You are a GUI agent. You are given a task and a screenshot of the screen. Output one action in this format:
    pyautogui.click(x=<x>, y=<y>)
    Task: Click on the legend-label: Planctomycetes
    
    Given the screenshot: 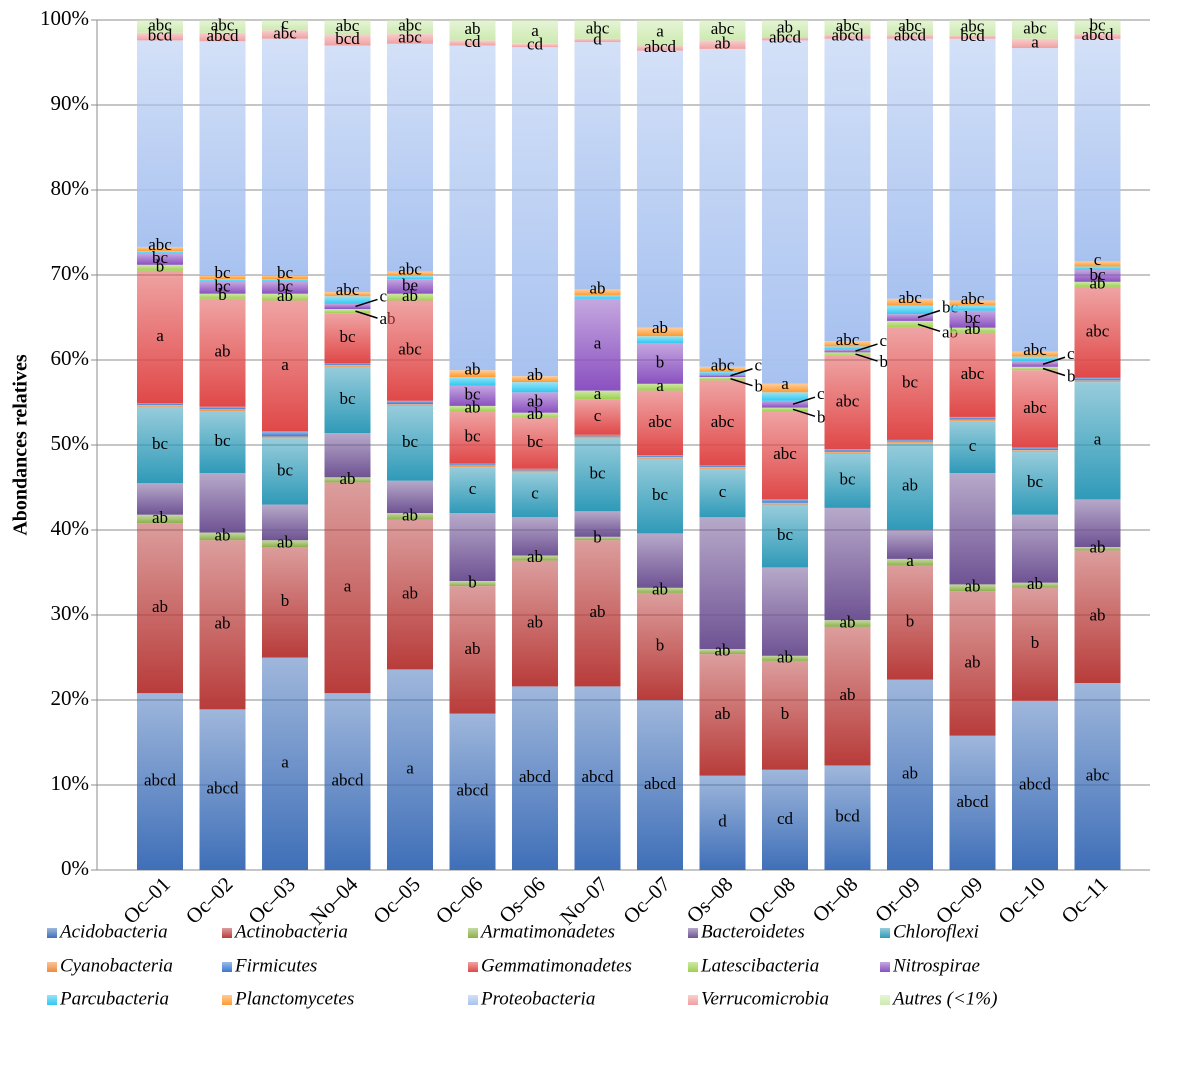 What is the action you would take?
    pyautogui.click(x=294, y=998)
    